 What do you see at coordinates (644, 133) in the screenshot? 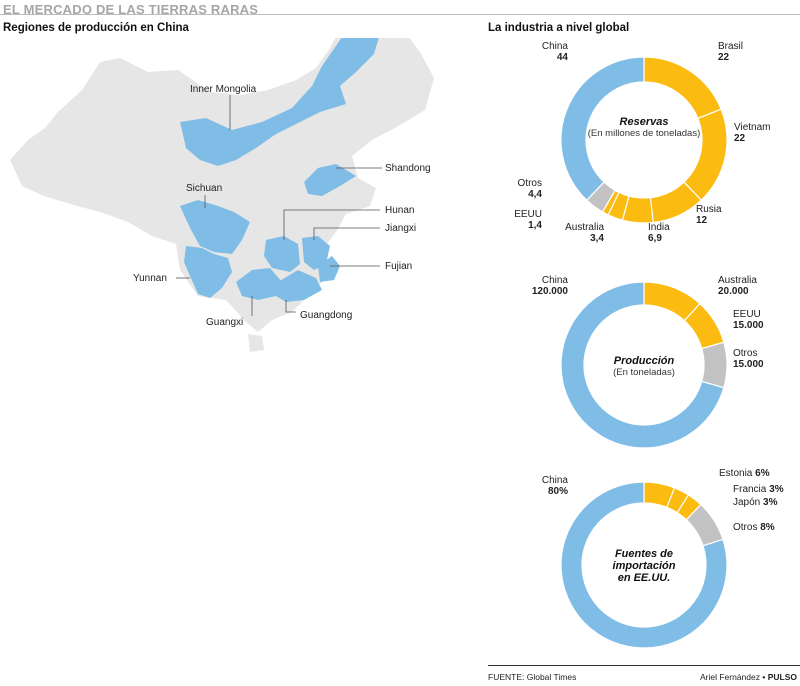
I see `reservas-subtitle: (En millones de toneladas)` at bounding box center [644, 133].